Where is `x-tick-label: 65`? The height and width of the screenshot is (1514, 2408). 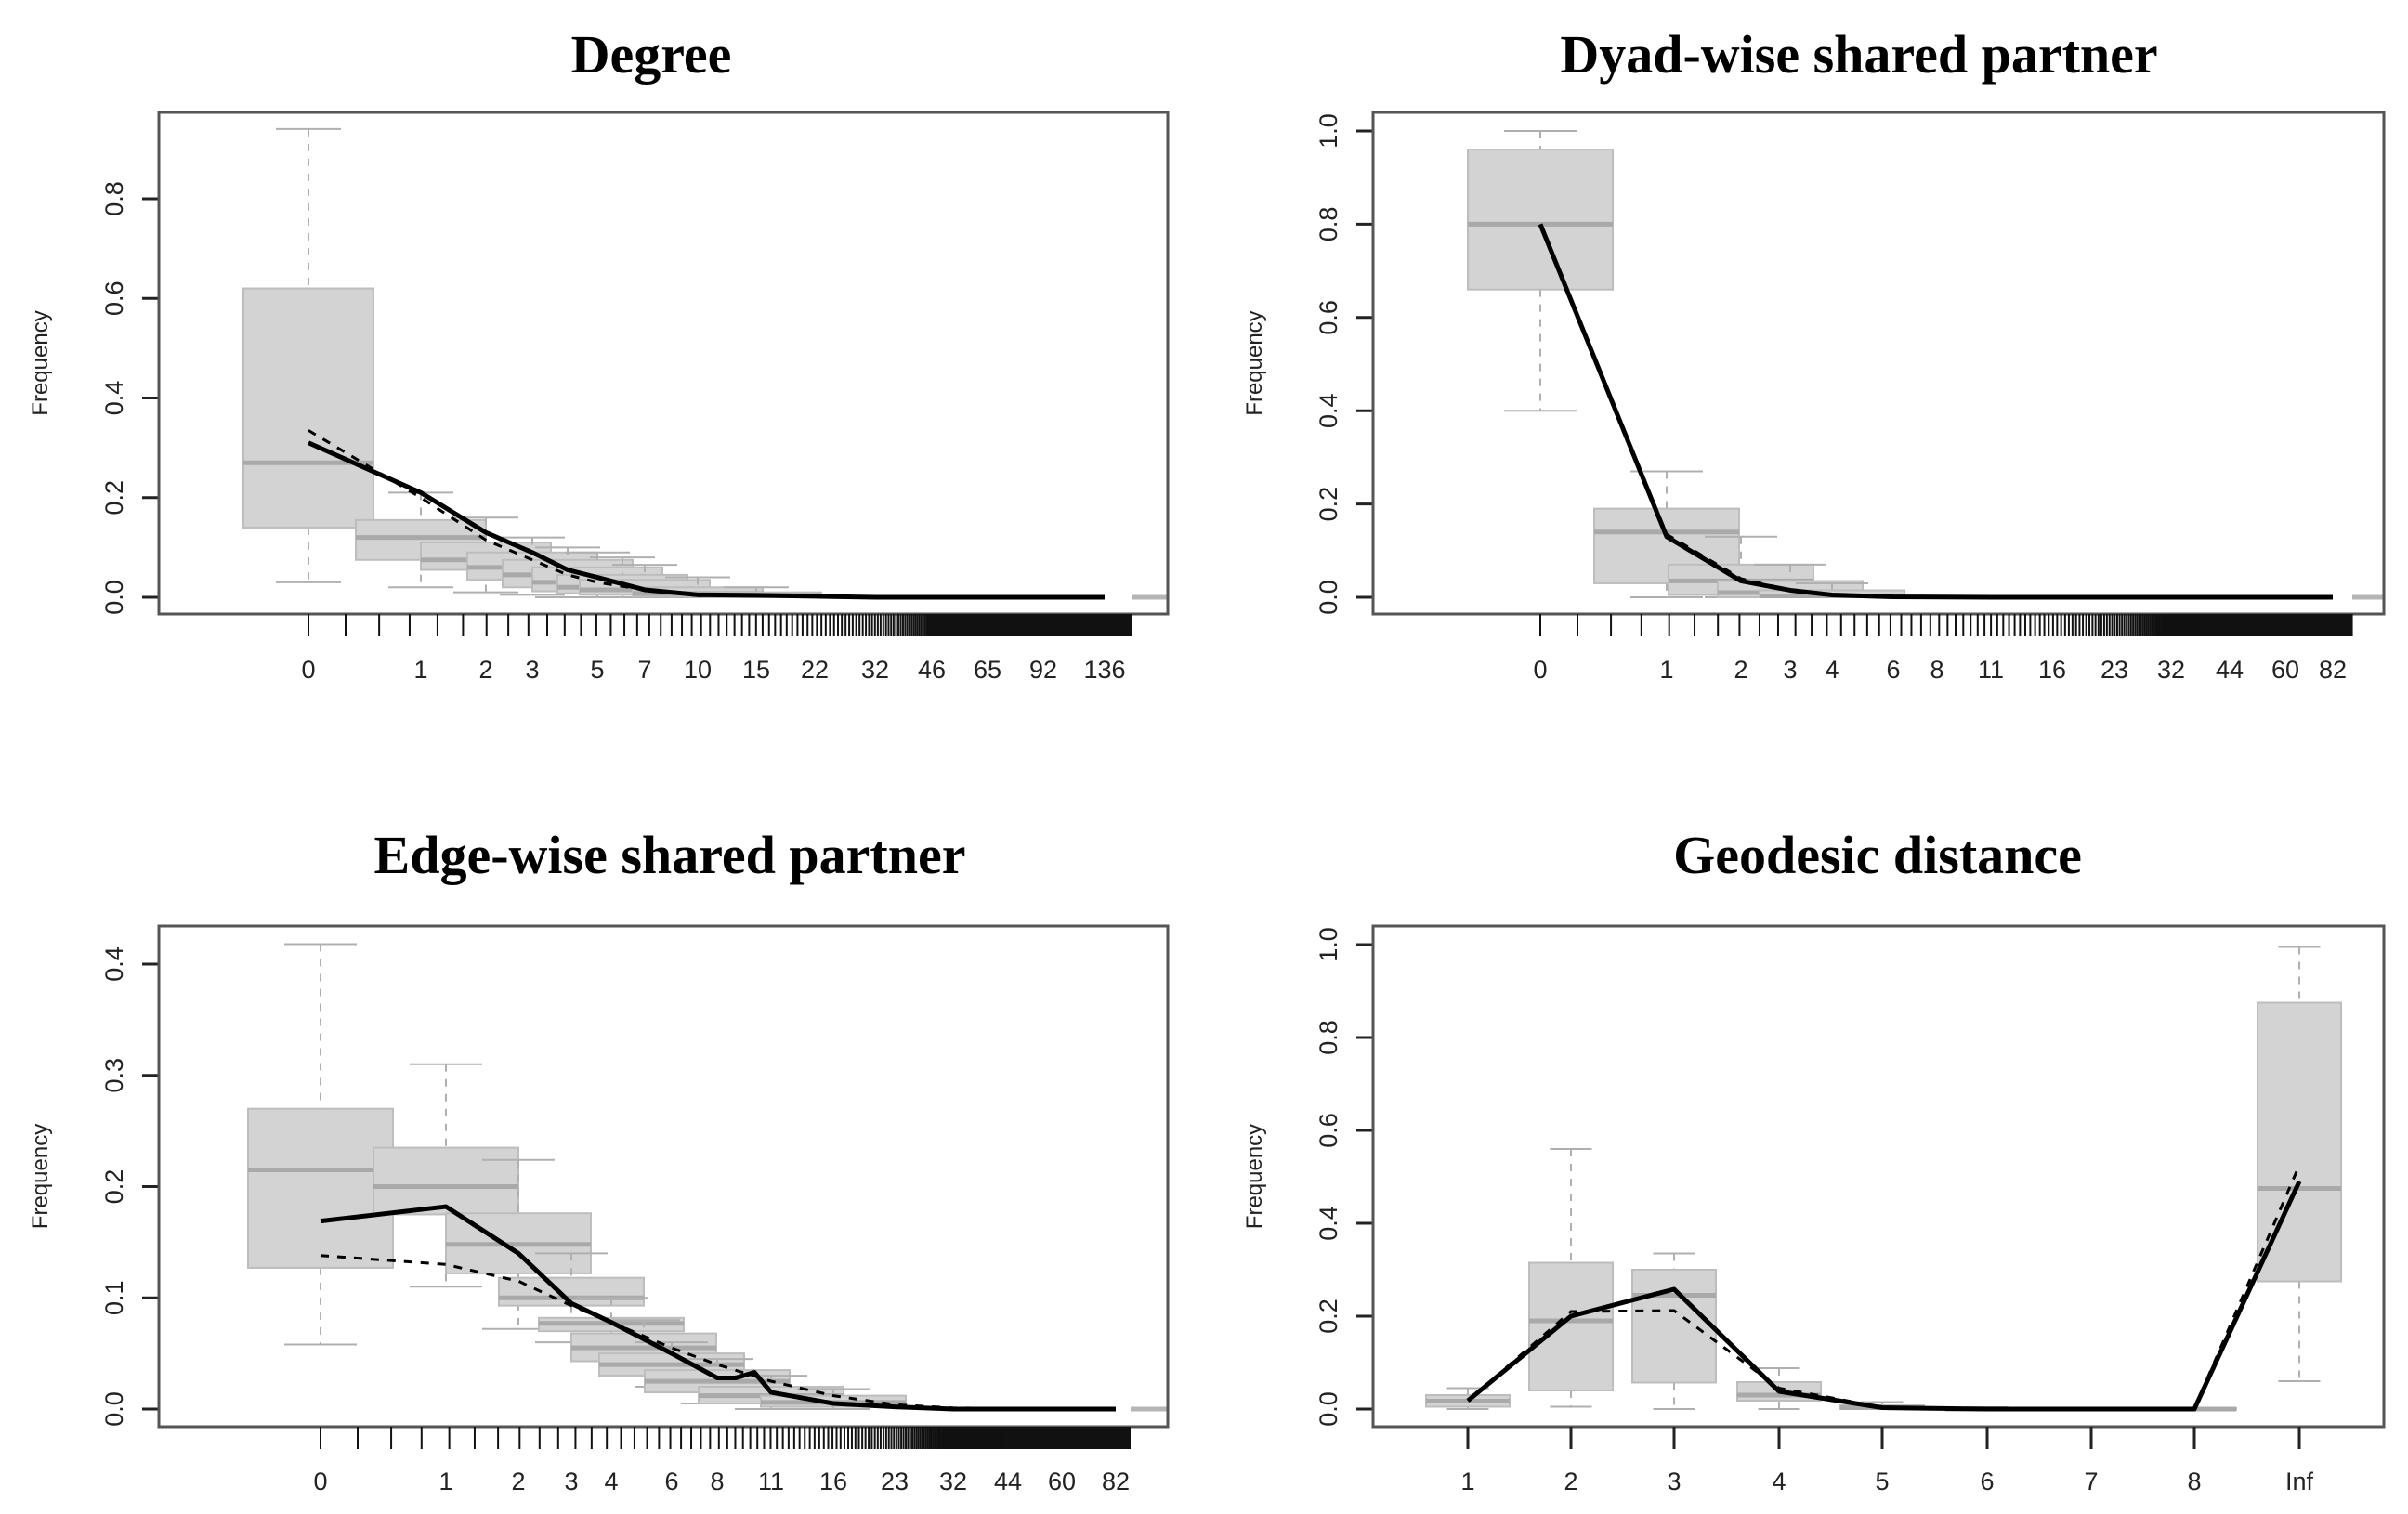 x-tick-label: 65 is located at coordinates (987, 670).